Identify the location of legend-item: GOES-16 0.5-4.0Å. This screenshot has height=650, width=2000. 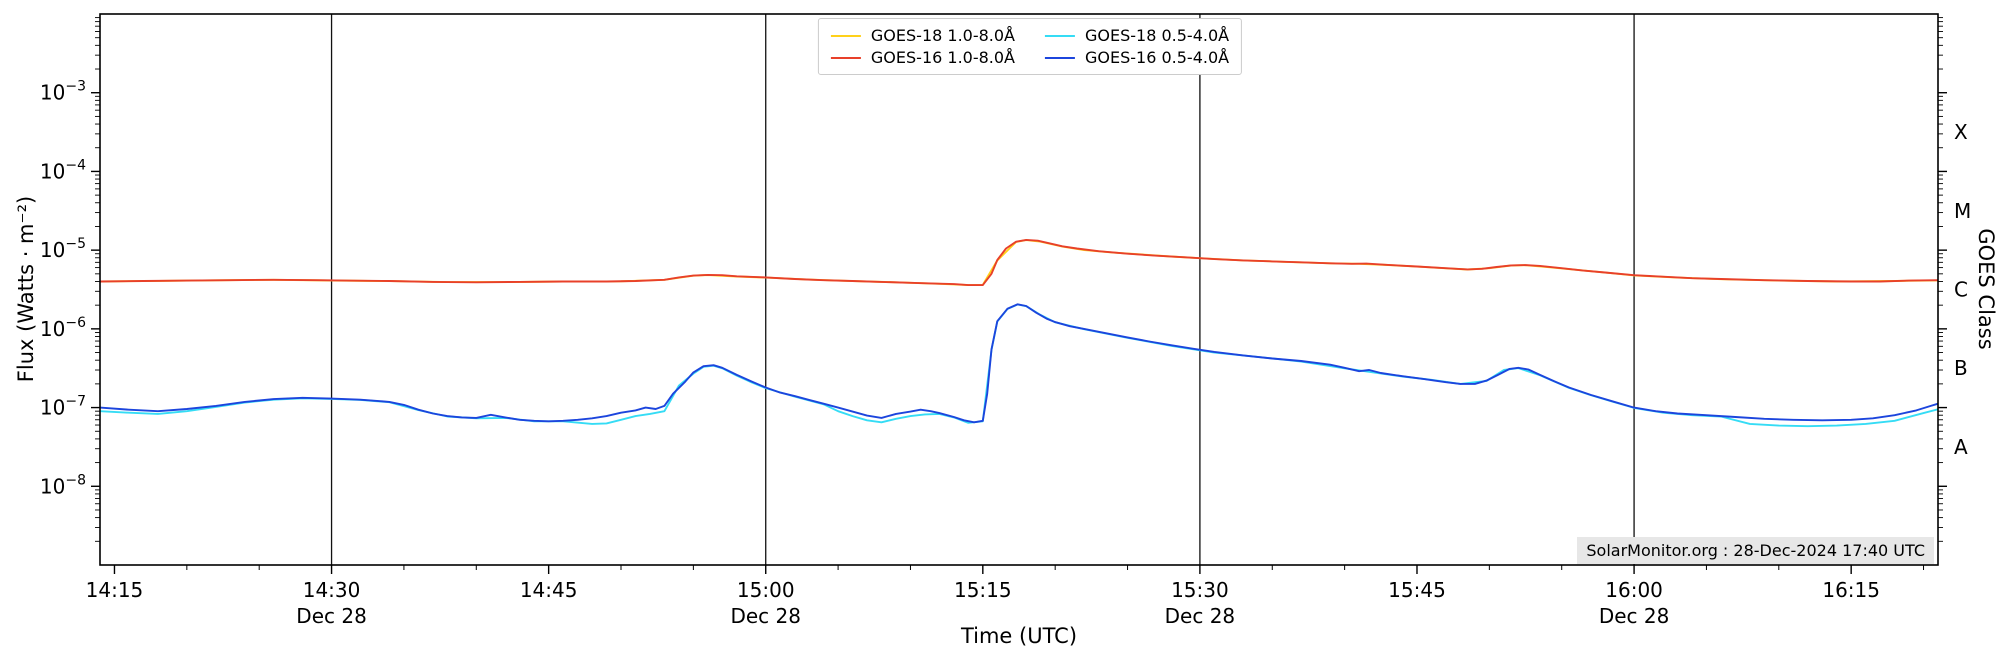
(1137, 57).